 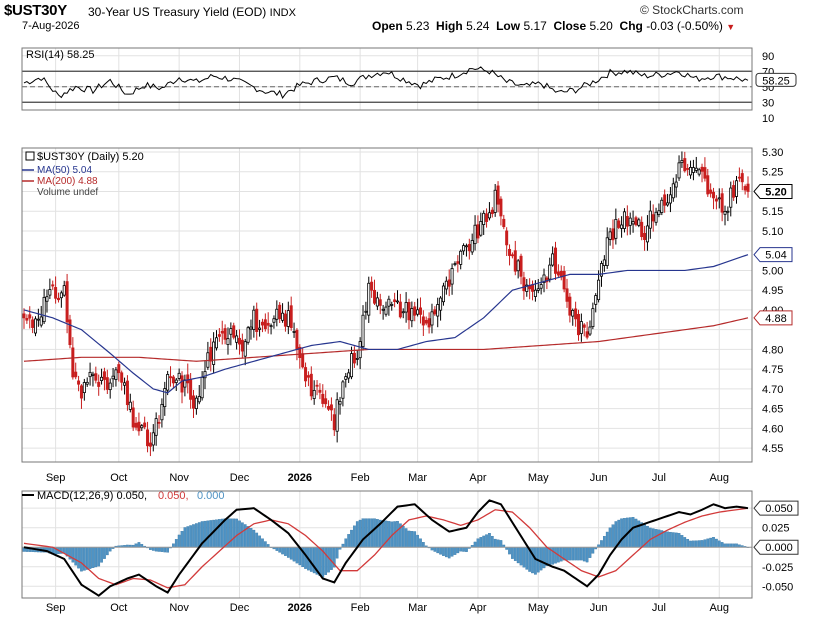 What do you see at coordinates (772, 429) in the screenshot?
I see `price-tick-label: 4.60` at bounding box center [772, 429].